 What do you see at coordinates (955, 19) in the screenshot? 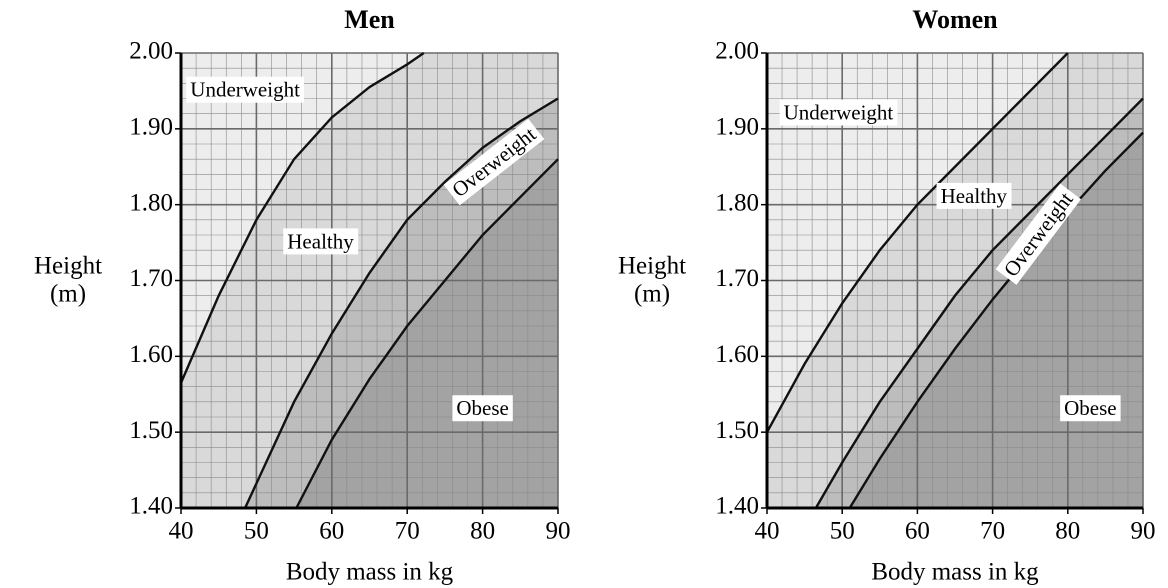
I see `chart-title: Women` at bounding box center [955, 19].